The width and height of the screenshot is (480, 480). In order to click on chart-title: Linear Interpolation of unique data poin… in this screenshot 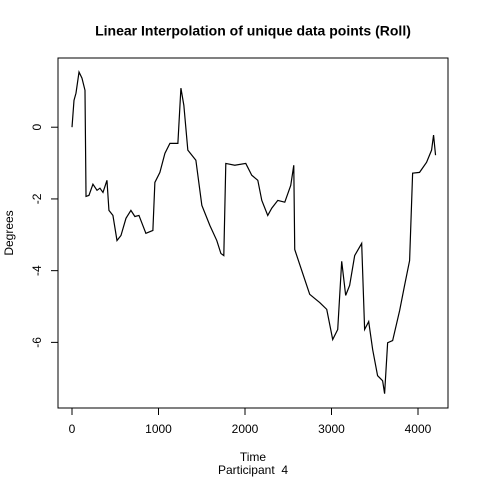, I will do `click(253, 31)`.